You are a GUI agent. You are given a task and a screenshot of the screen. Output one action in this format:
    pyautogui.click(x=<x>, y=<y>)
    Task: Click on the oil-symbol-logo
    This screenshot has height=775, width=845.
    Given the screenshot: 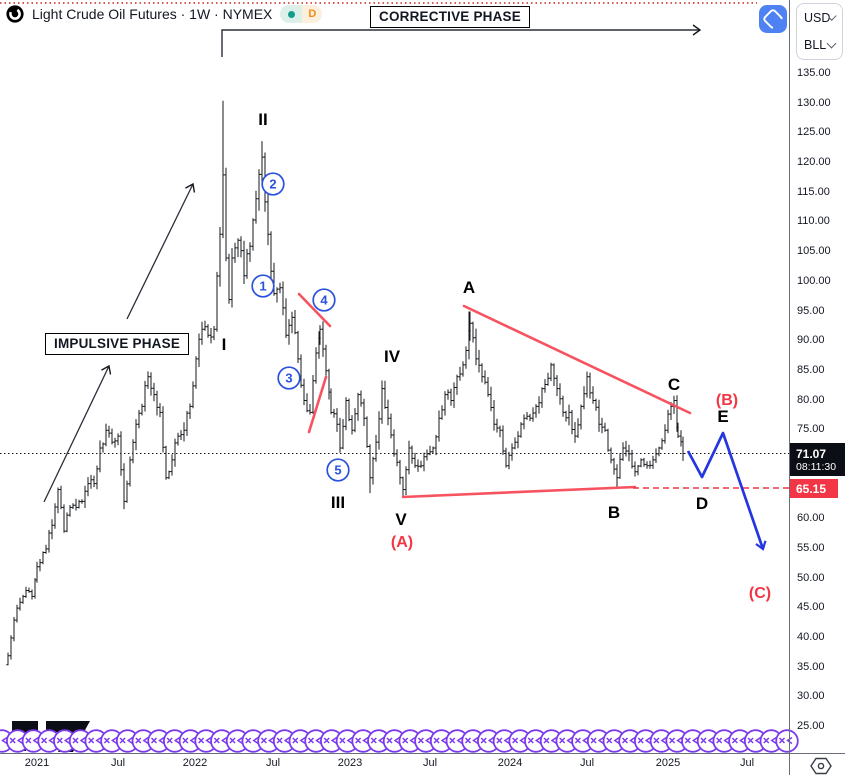 What is the action you would take?
    pyautogui.click(x=15, y=14)
    